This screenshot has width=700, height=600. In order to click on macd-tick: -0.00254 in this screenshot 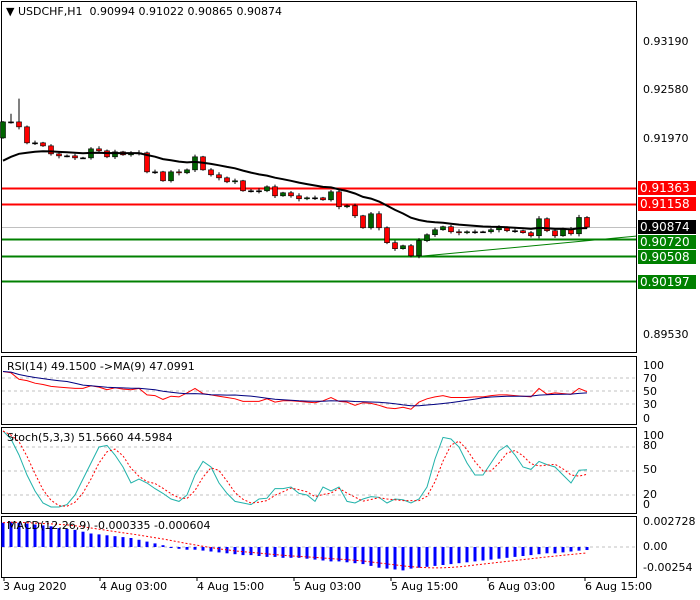, I will do `click(668, 567)`.